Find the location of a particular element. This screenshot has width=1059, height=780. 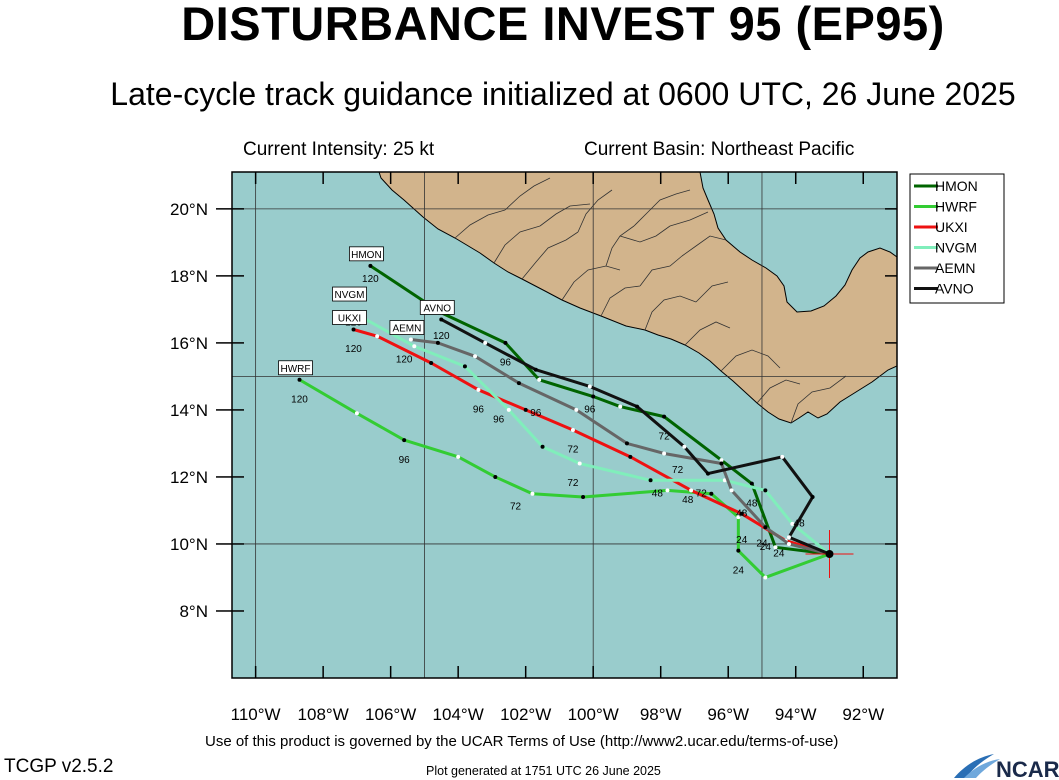

y-tick-label: 12°N is located at coordinates (189, 477).